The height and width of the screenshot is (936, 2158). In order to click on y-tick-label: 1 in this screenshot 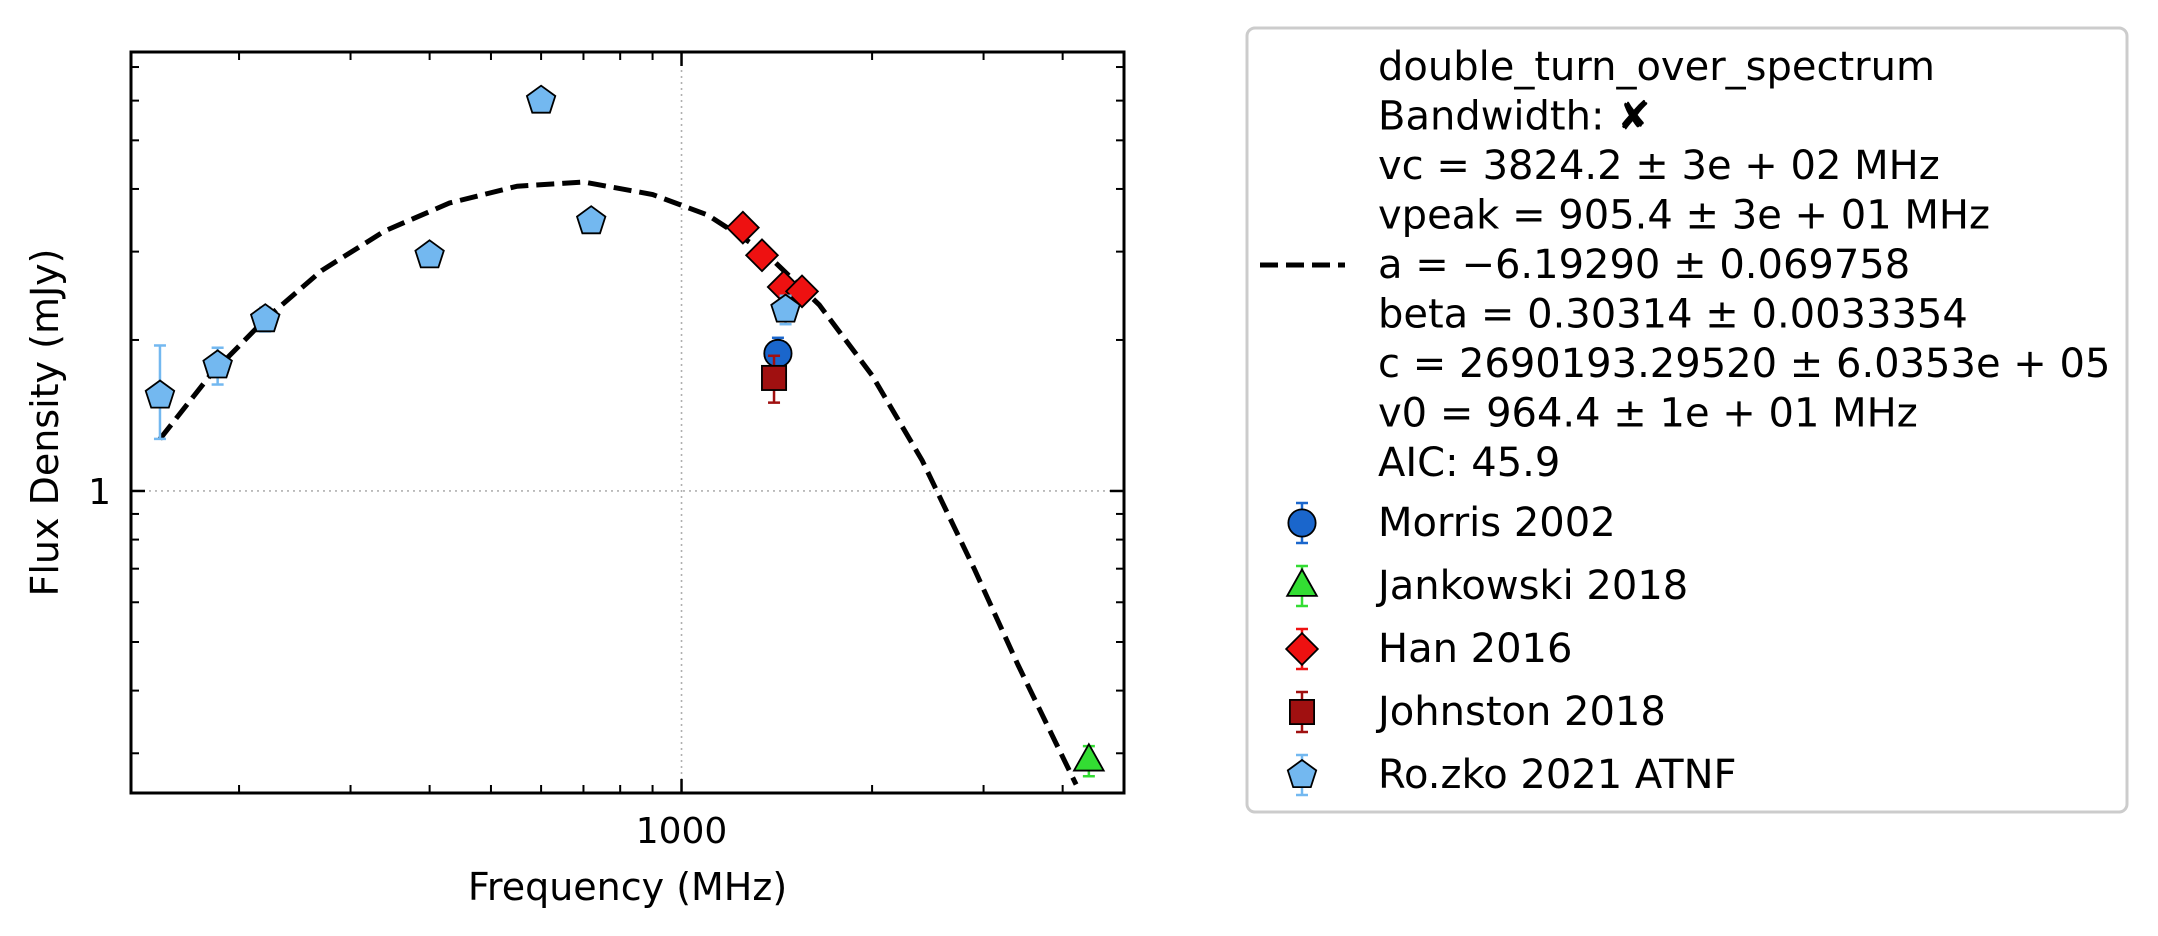, I will do `click(99, 492)`.